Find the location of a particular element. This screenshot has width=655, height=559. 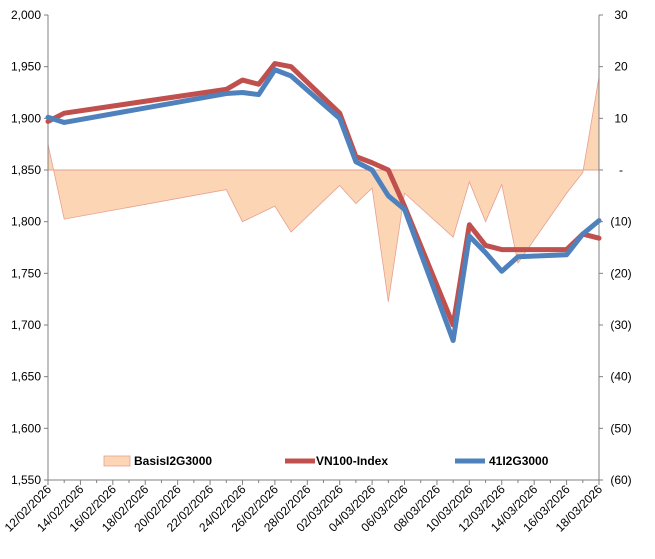

legend-swatch-basis is located at coordinates (117, 461).